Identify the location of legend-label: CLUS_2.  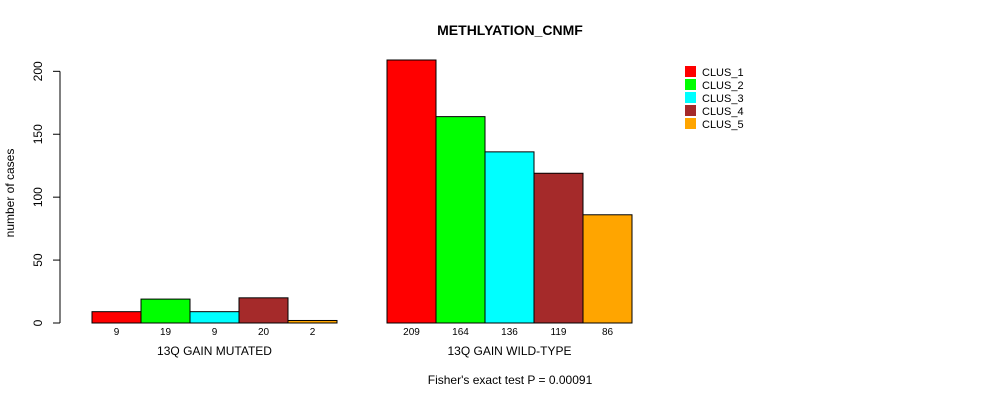
(723, 86).